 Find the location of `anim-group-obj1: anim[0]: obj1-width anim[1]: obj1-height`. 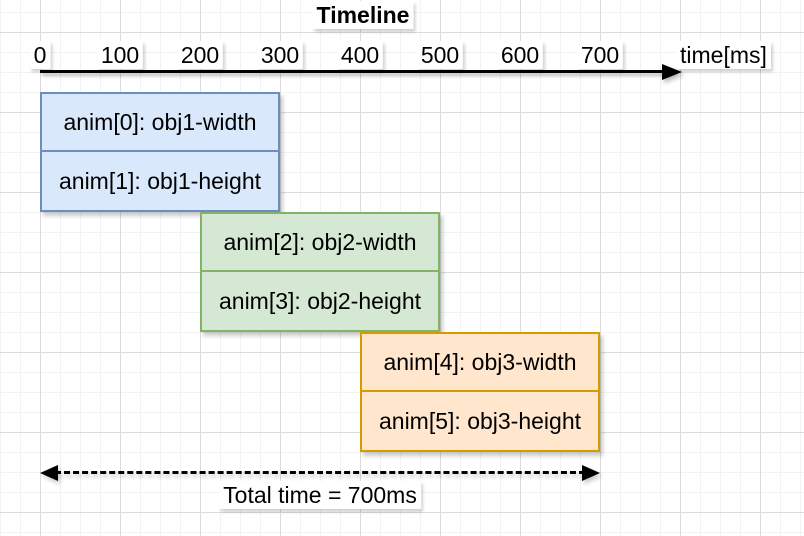

anim-group-obj1: anim[0]: obj1-width anim[1]: obj1-height is located at coordinates (160, 152).